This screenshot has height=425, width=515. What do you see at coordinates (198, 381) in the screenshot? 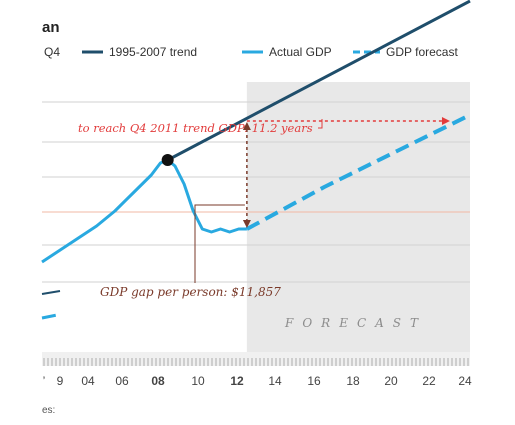
I see `x-tick-label: 10` at bounding box center [198, 381].